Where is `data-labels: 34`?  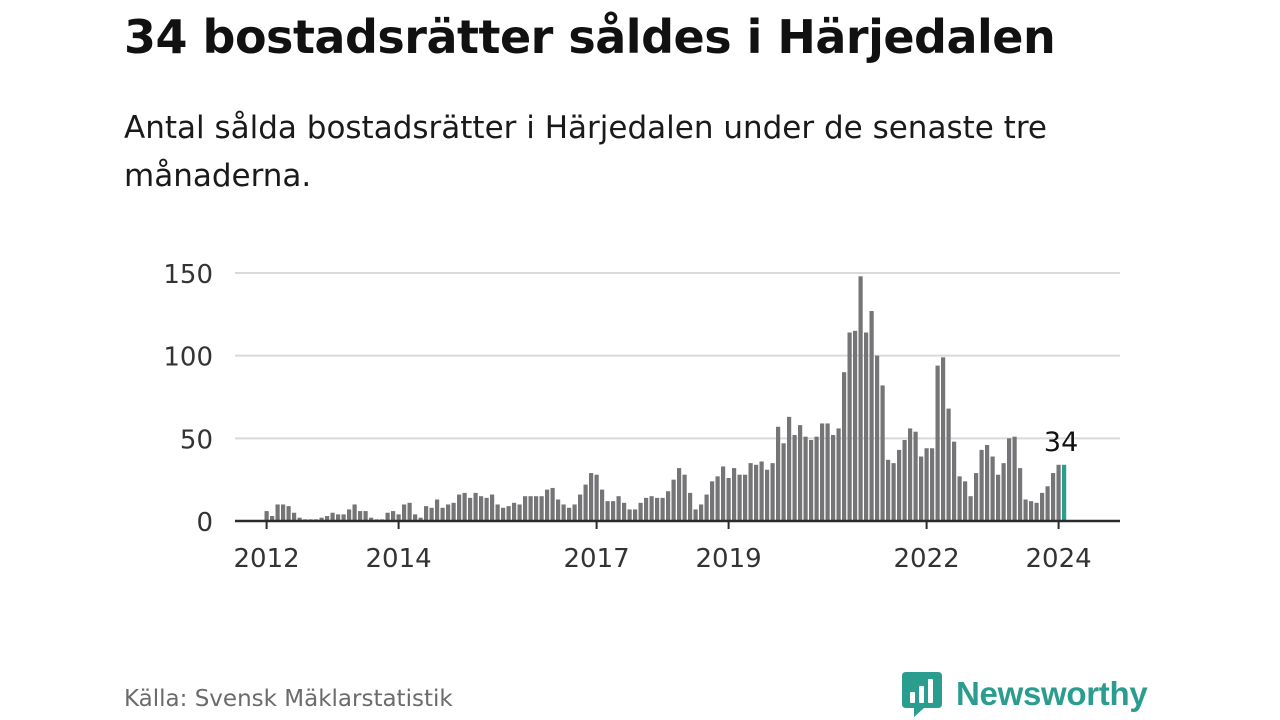 data-labels: 34 is located at coordinates (1061, 442).